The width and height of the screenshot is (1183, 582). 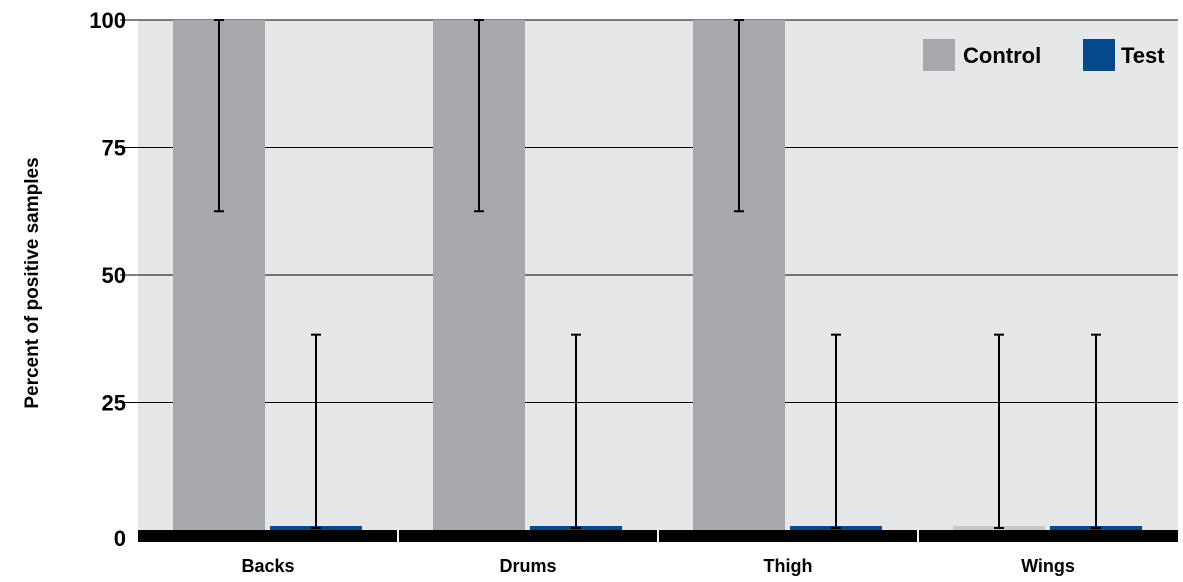 What do you see at coordinates (267, 566) in the screenshot?
I see `x-category-label: Backs` at bounding box center [267, 566].